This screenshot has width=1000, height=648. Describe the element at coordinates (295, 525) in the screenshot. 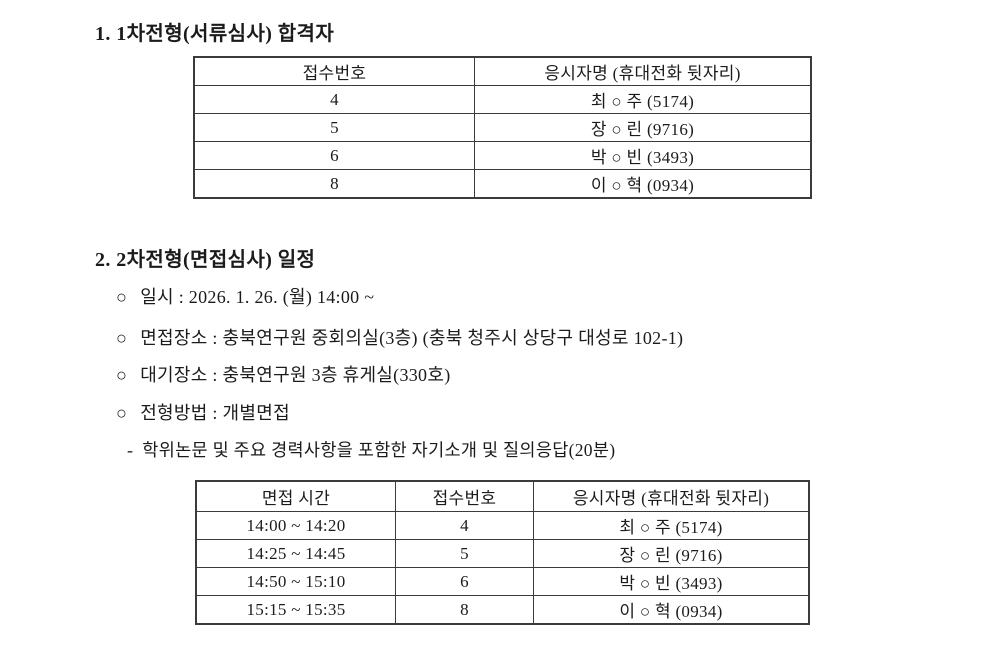

I see `cell-interview-time: 14:00 ~ 14:20` at that location.